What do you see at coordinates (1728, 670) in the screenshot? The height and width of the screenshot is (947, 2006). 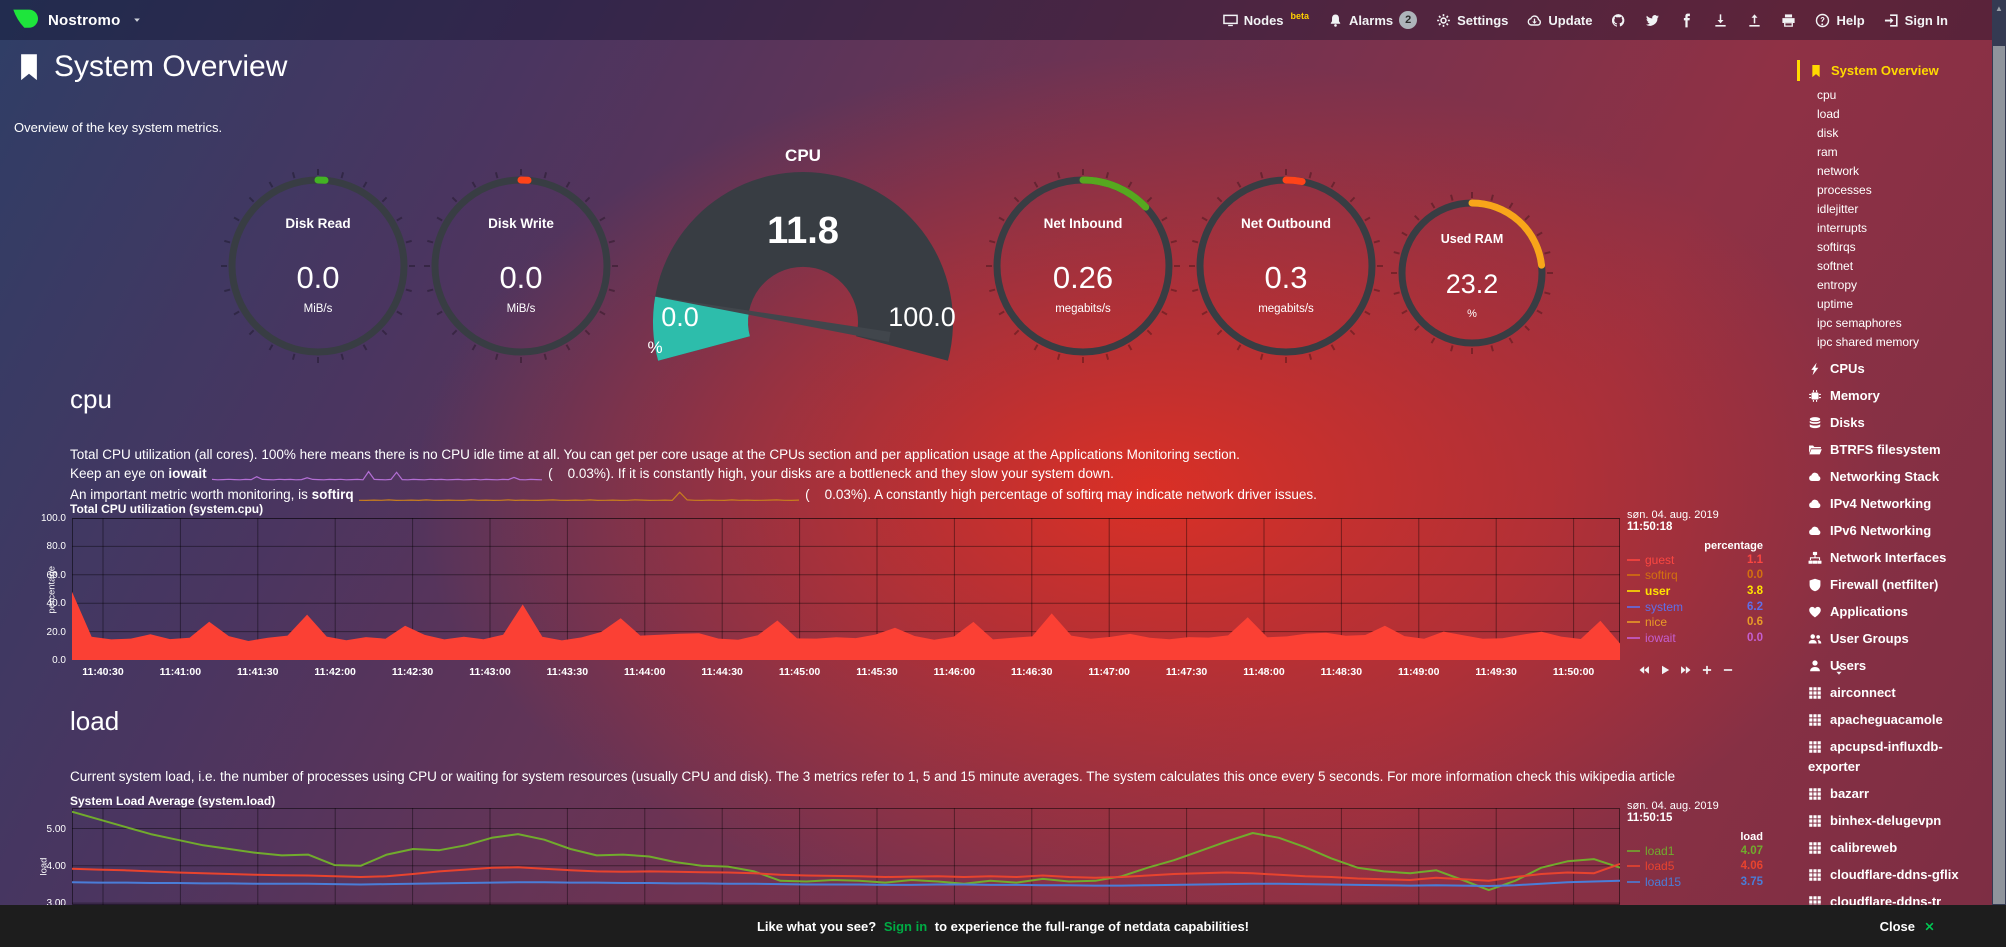 I see `zoom-out-button` at bounding box center [1728, 670].